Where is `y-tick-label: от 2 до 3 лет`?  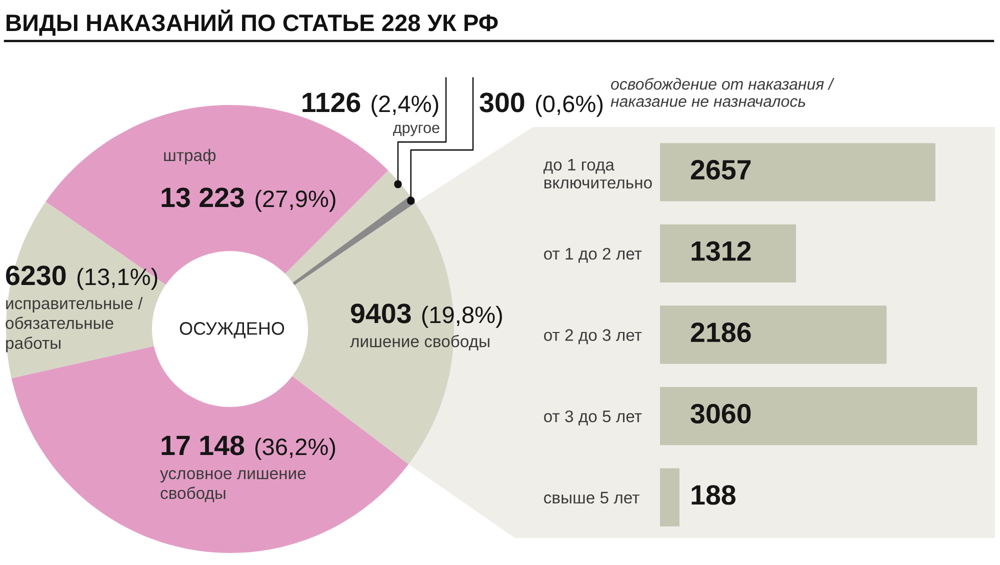
y-tick-label: от 2 до 3 лет is located at coordinates (593, 336).